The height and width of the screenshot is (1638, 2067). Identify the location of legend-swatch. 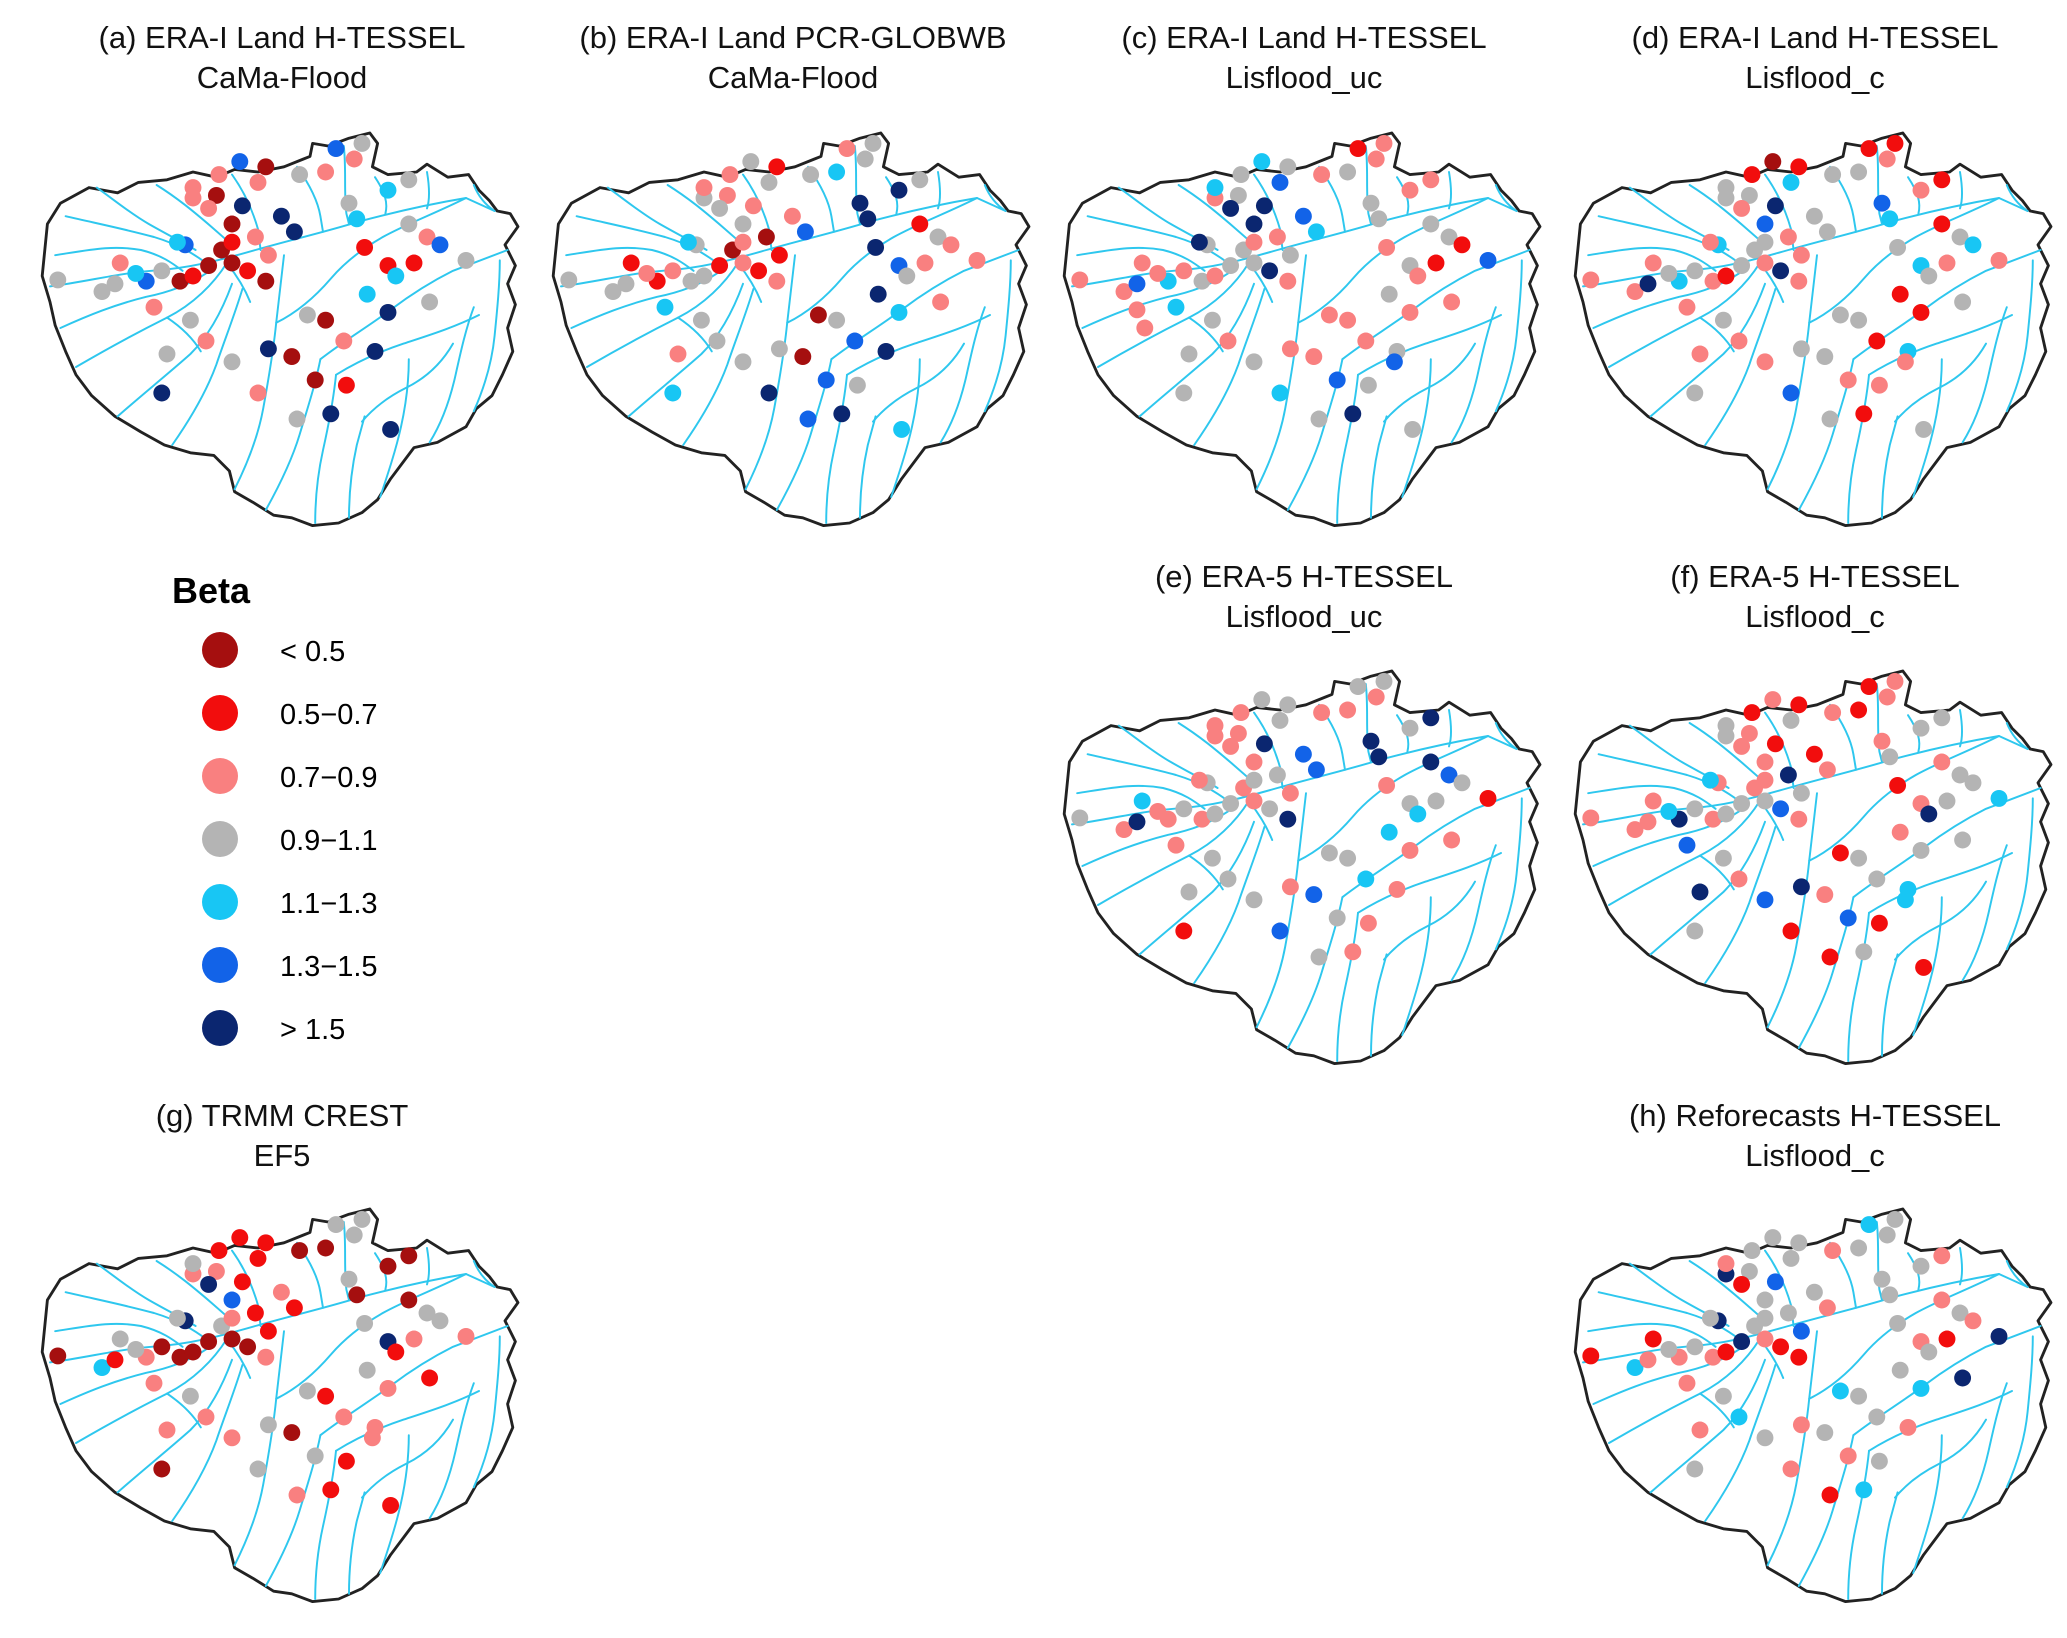
(220, 713).